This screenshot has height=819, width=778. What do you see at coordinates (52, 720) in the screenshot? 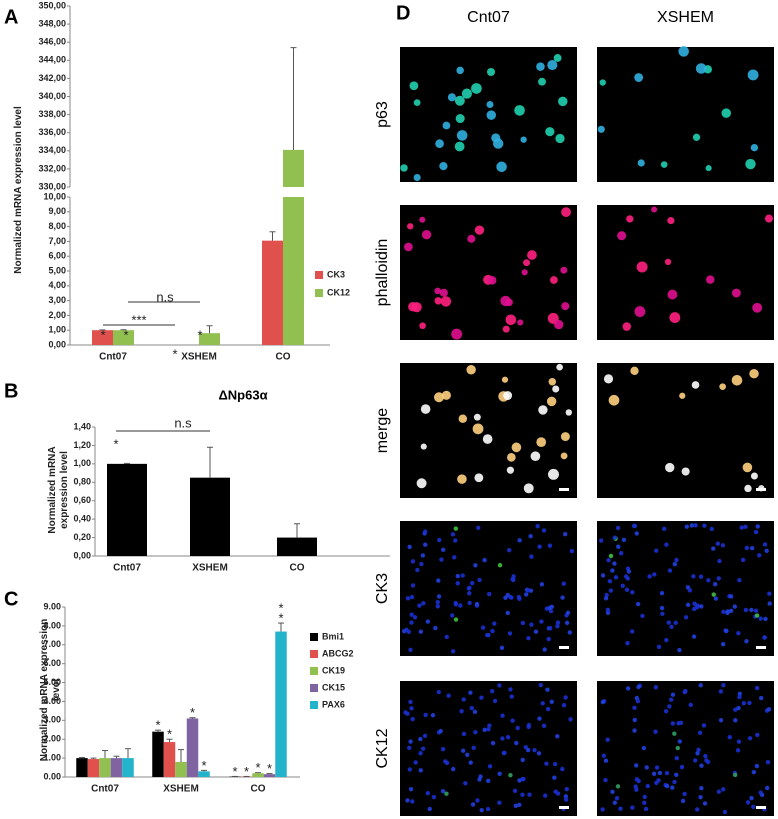
I see `y-tick-label: 3.00` at bounding box center [52, 720].